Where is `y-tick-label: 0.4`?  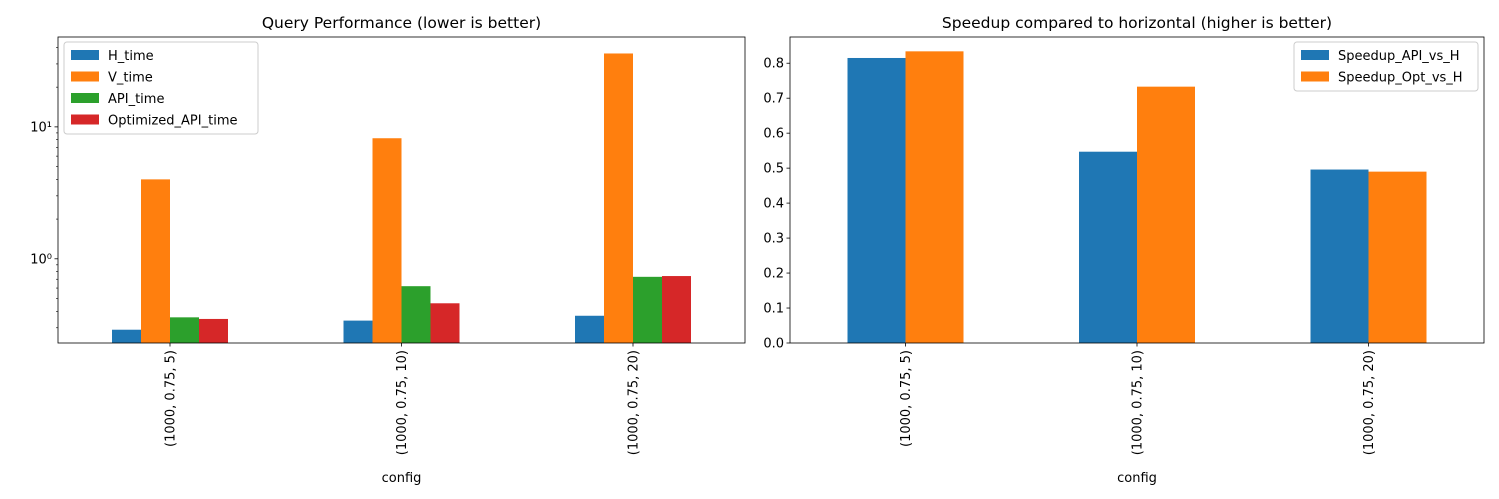
y-tick-label: 0.4 is located at coordinates (773, 204).